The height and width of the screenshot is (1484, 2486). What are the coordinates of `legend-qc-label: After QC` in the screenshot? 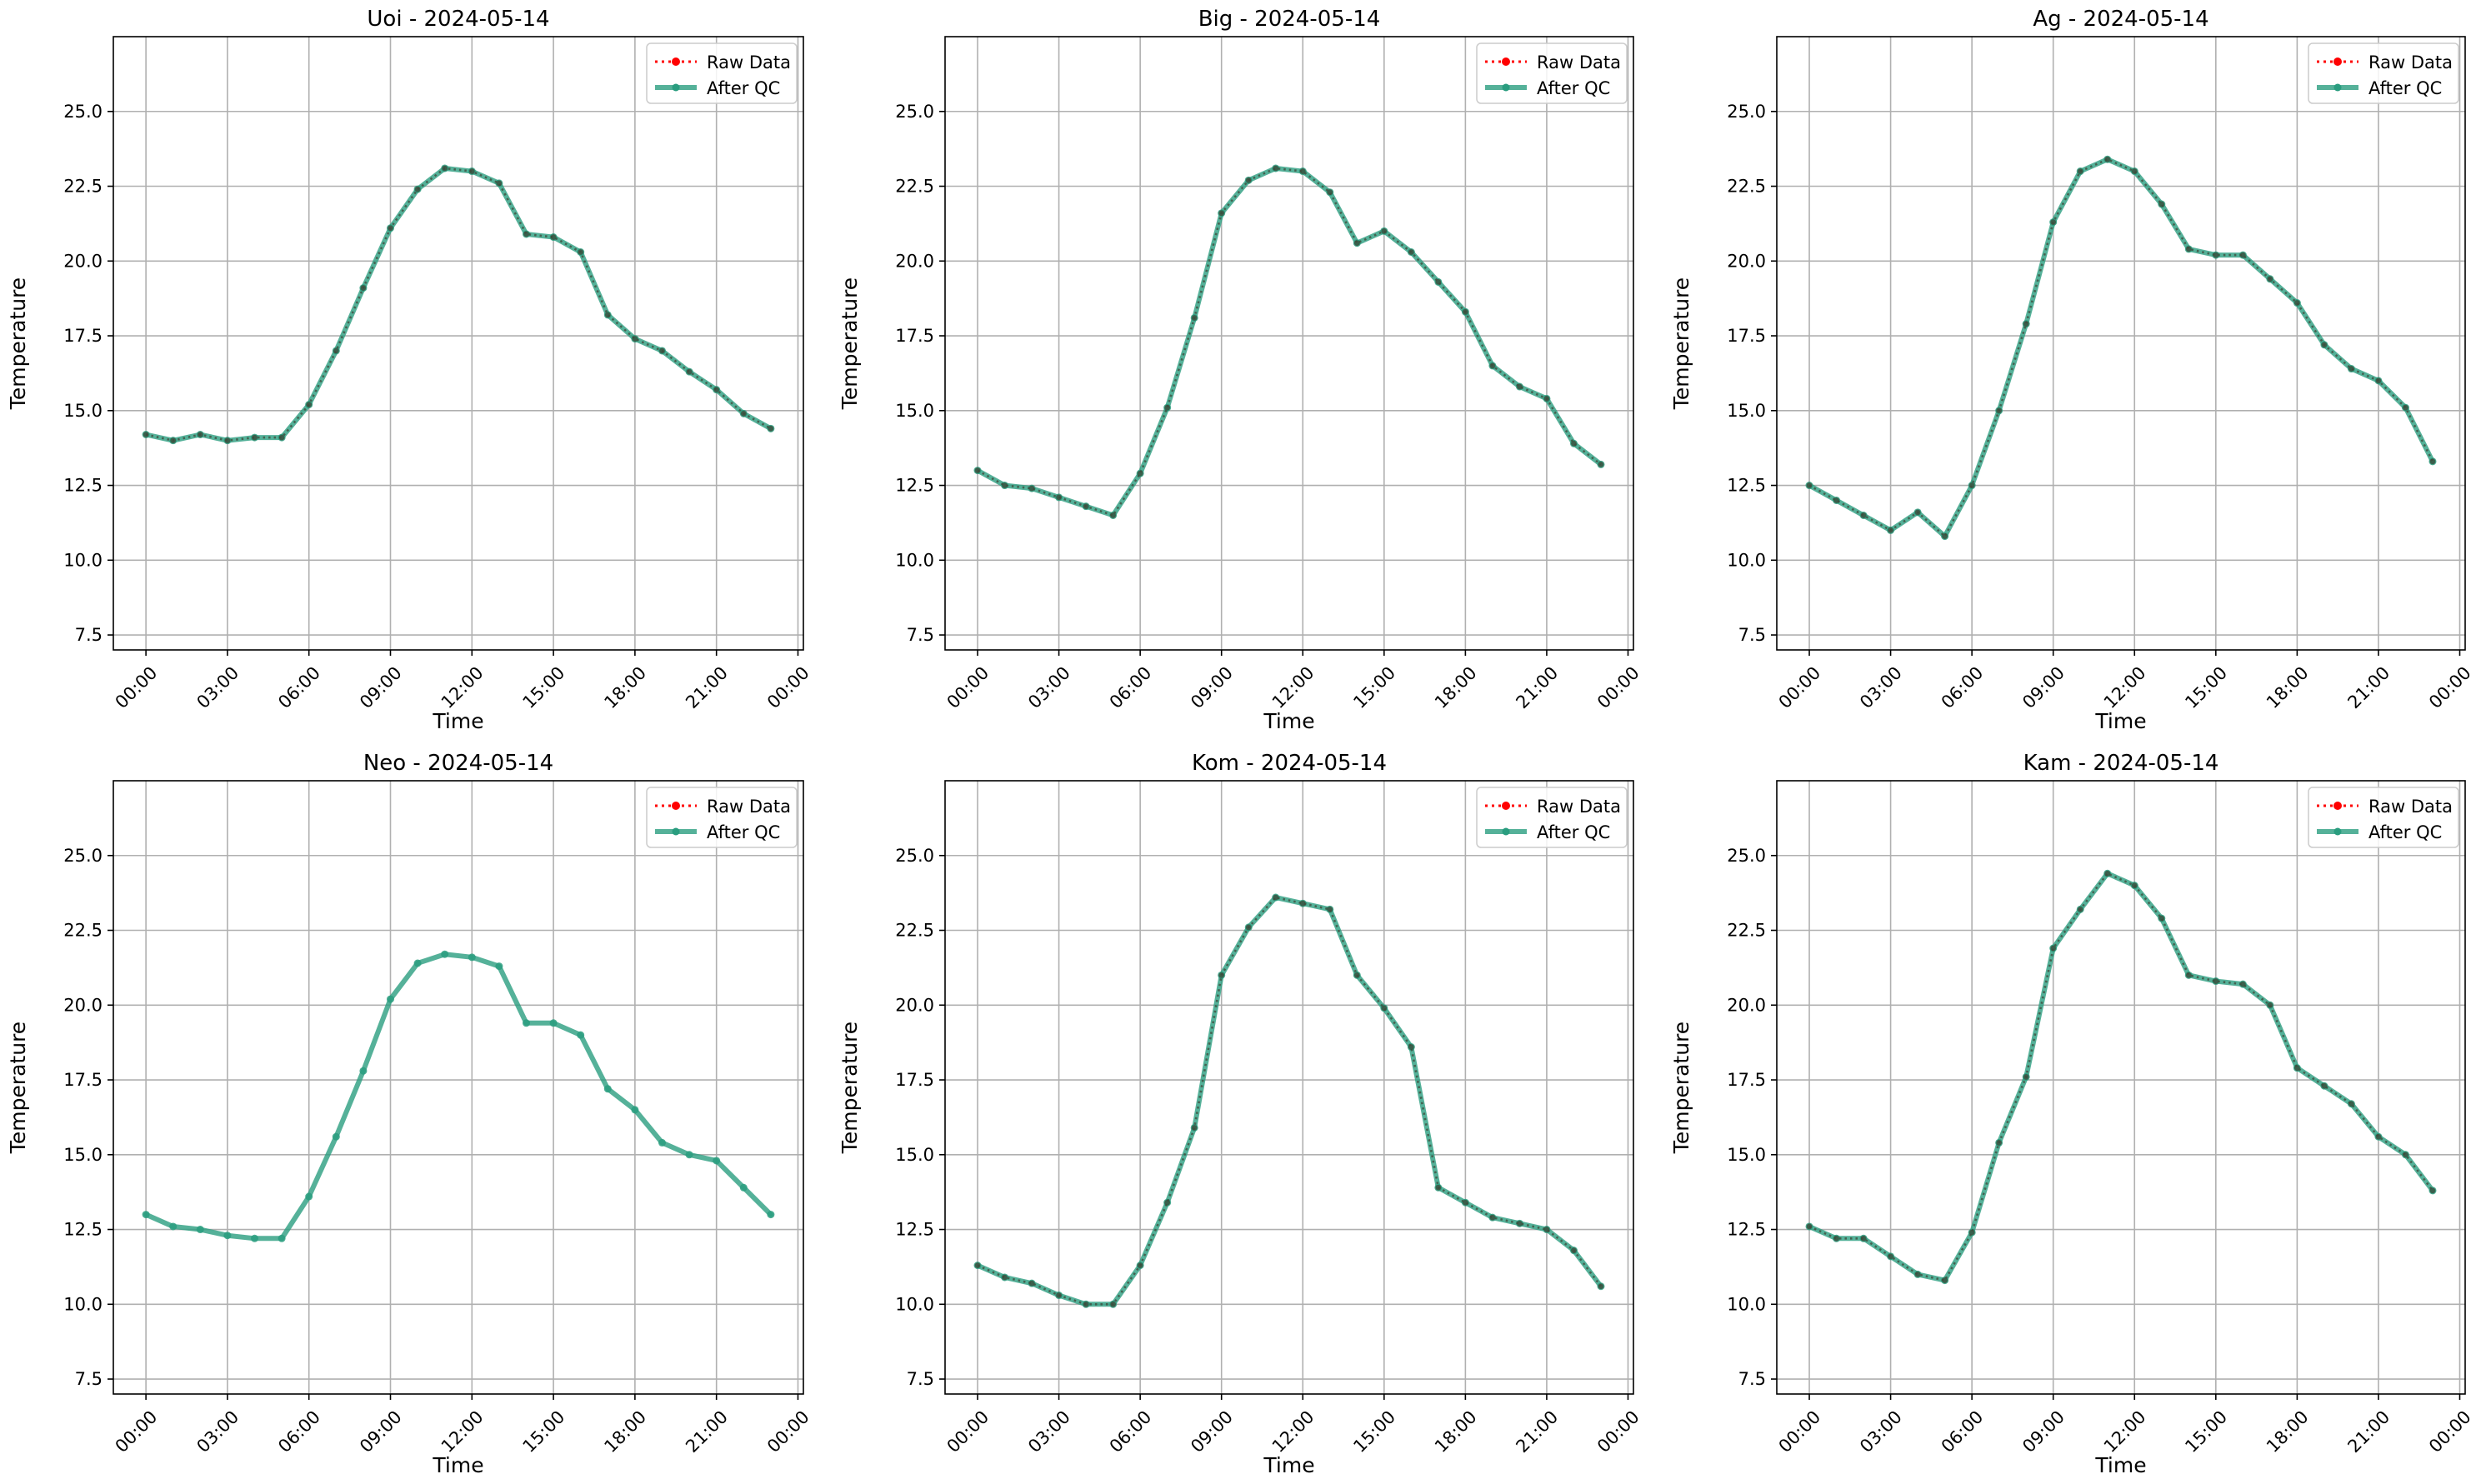 It's located at (2405, 832).